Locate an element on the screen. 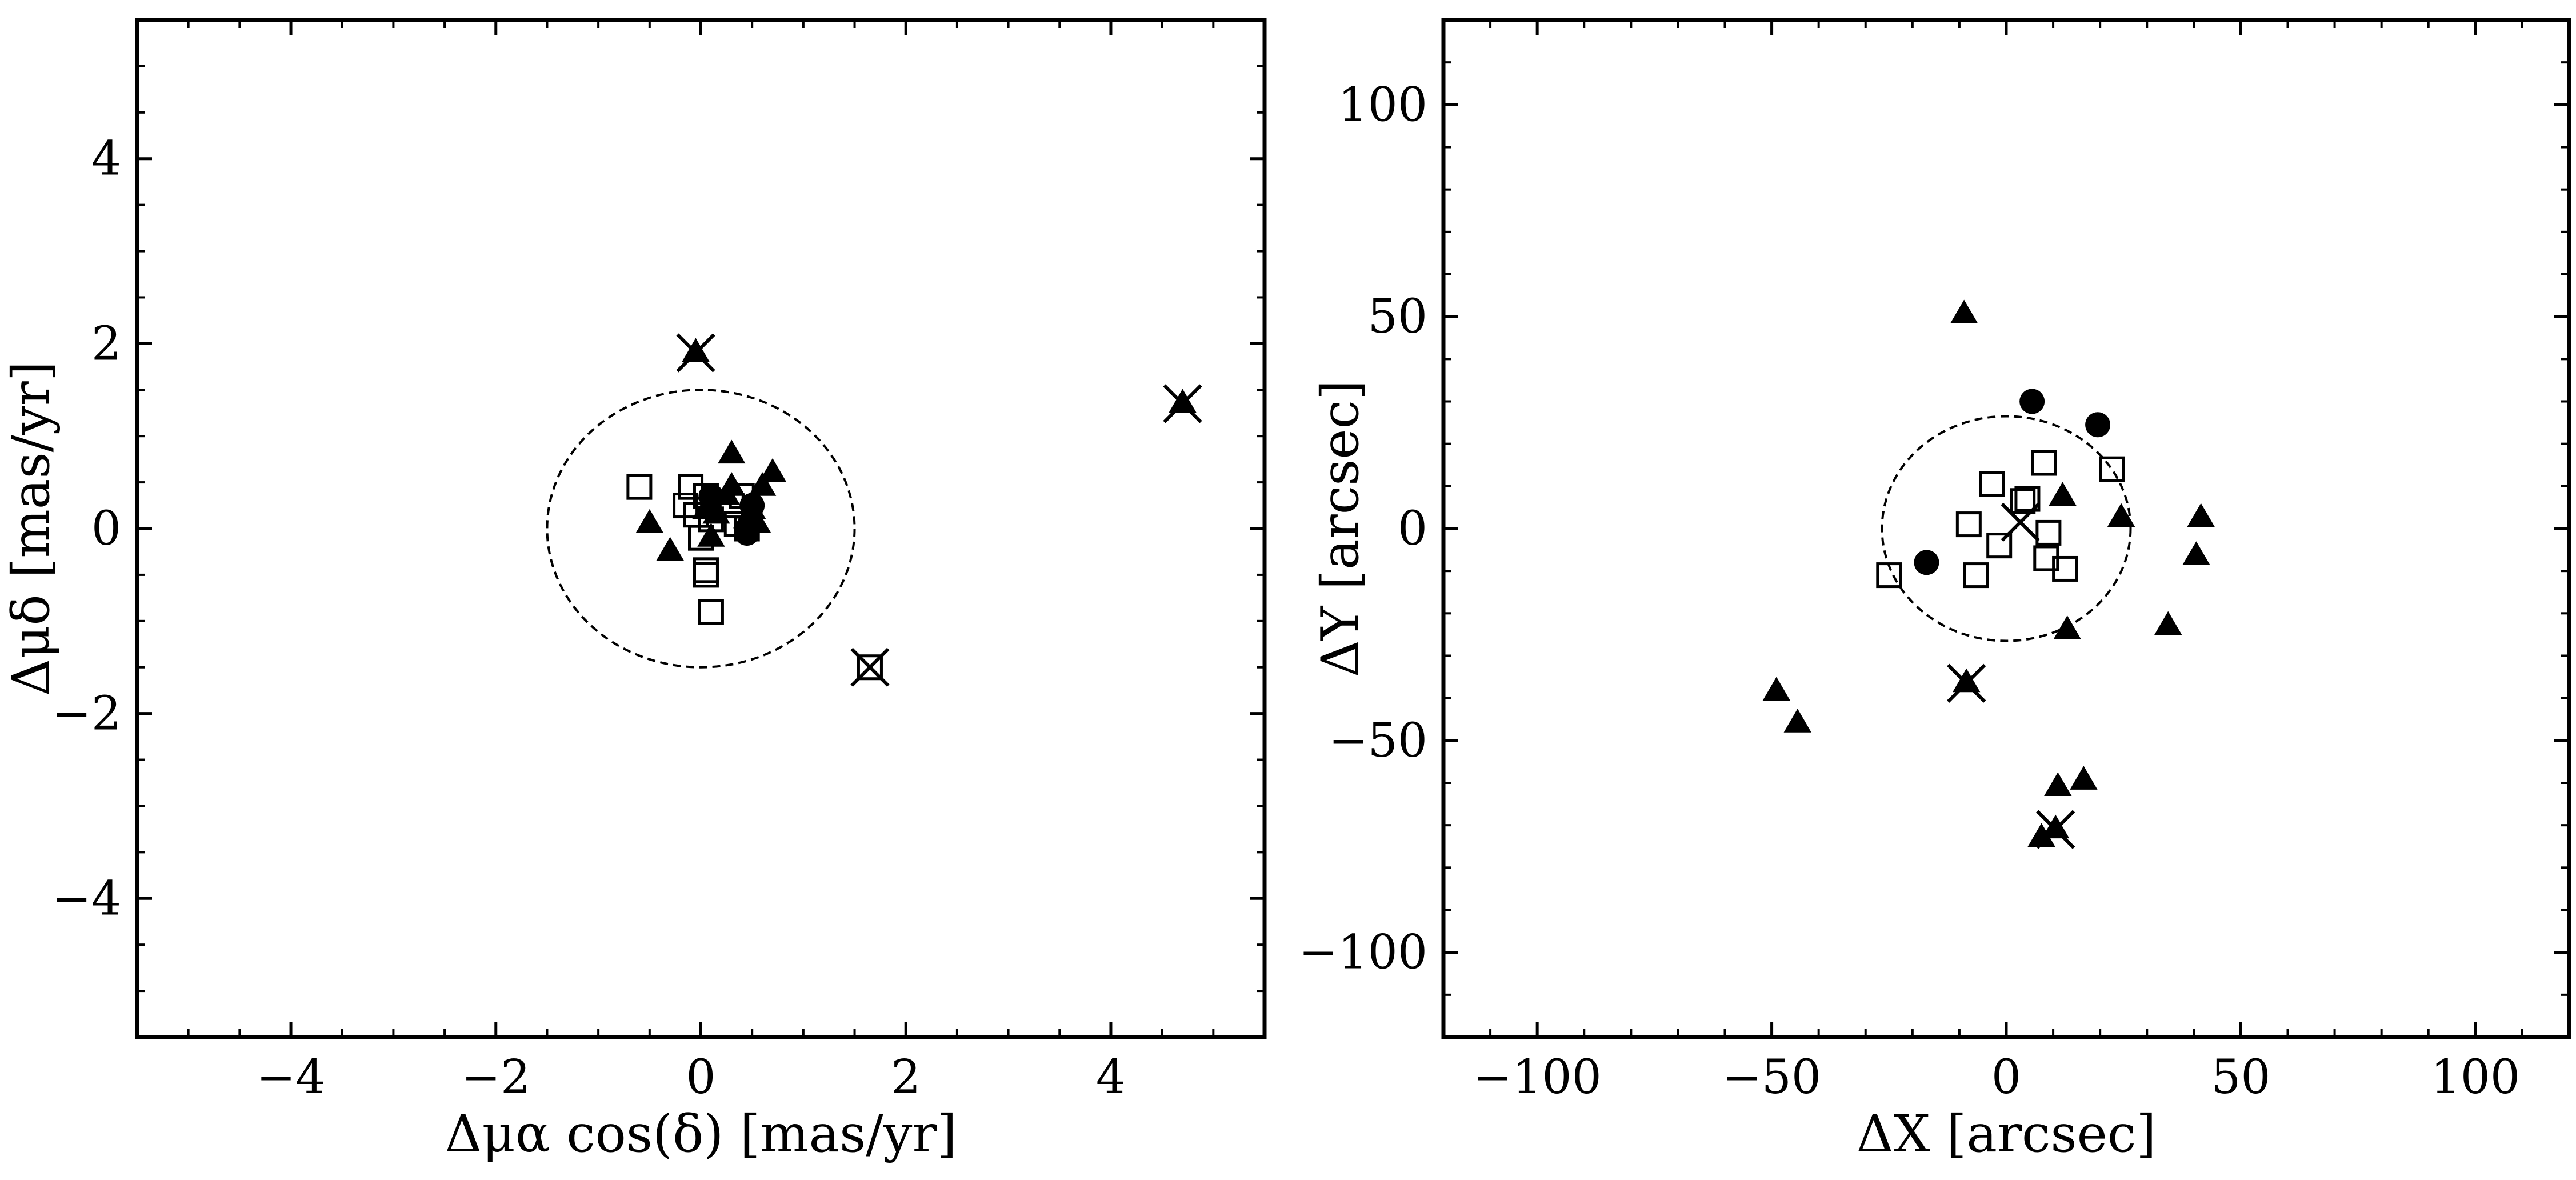 The height and width of the screenshot is (1180, 2576). right-y-tick-label: −100 is located at coordinates (1363, 953).